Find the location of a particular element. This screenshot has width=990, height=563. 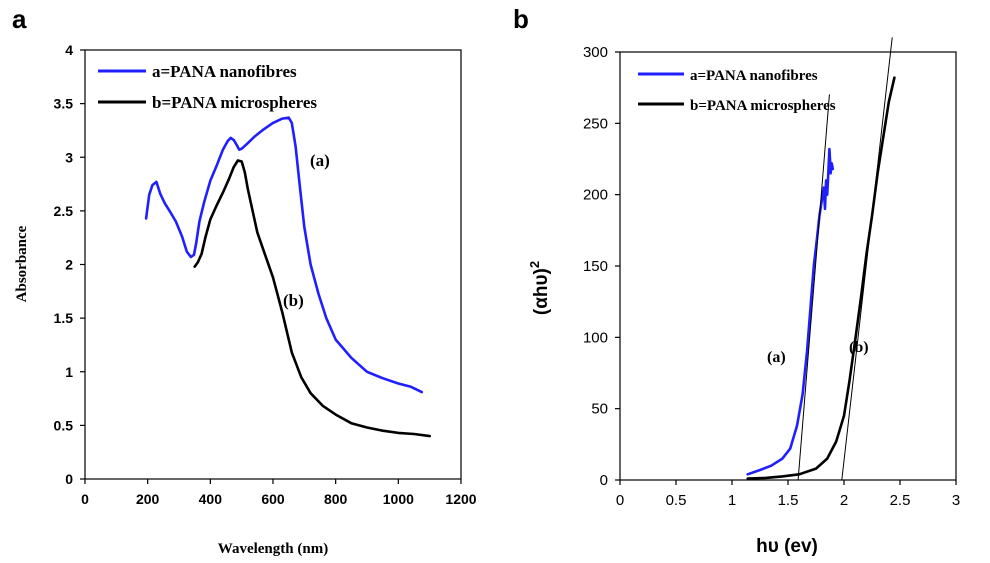

x-tick-label-b: 0.5 is located at coordinates (676, 500).